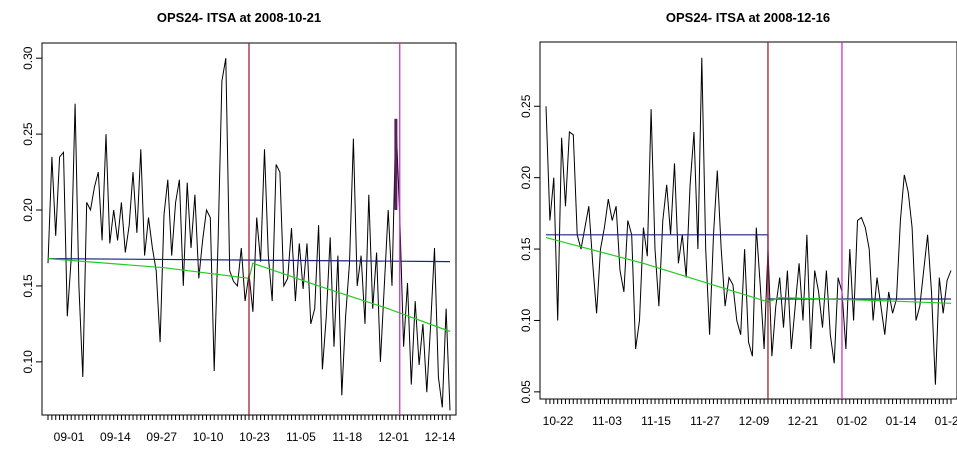  Describe the element at coordinates (526, 392) in the screenshot. I see `y-tick-label: 0.05` at that location.